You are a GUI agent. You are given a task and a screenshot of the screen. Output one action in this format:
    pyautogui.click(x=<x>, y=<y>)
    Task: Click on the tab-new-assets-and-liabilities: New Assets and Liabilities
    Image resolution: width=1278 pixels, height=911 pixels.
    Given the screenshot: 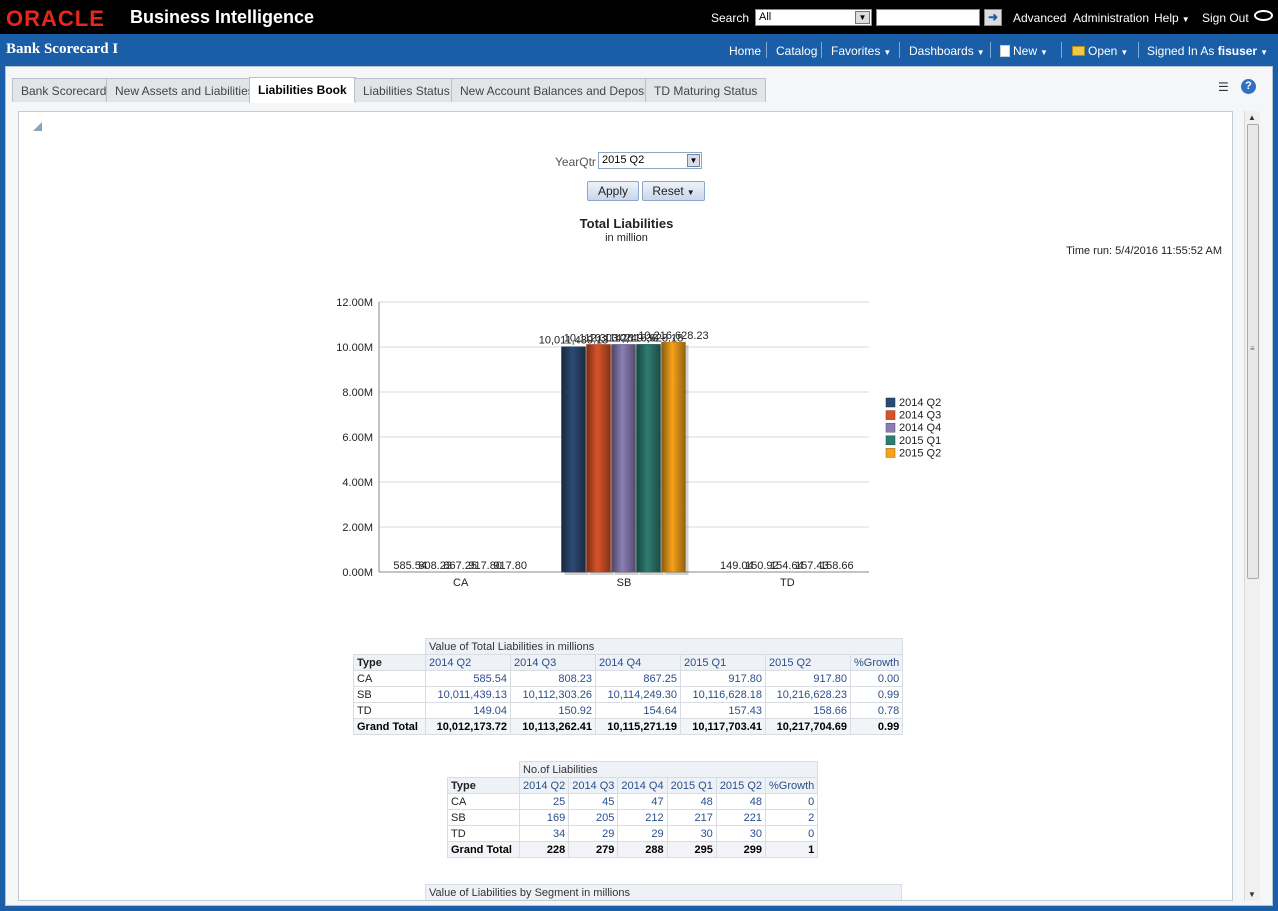 What is the action you would take?
    pyautogui.click(x=184, y=90)
    